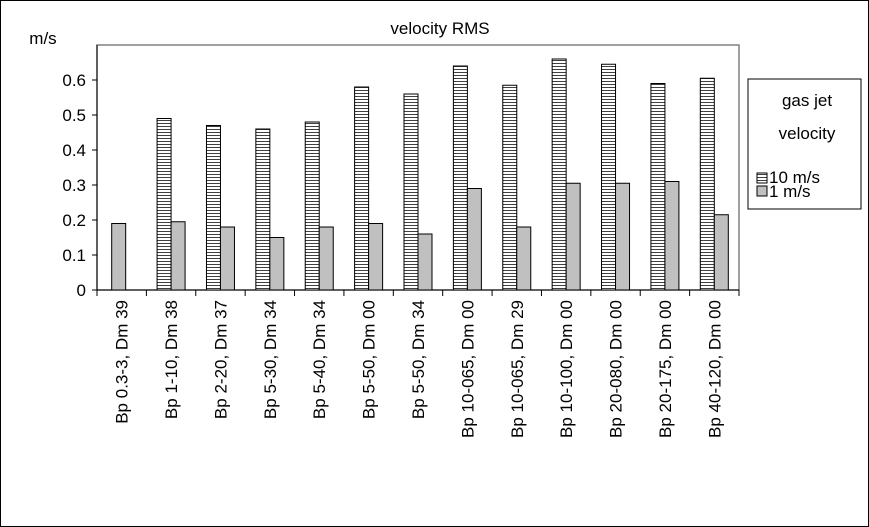 The image size is (869, 527). Describe the element at coordinates (74, 80) in the screenshot. I see `y-tick-label: 0.6` at that location.